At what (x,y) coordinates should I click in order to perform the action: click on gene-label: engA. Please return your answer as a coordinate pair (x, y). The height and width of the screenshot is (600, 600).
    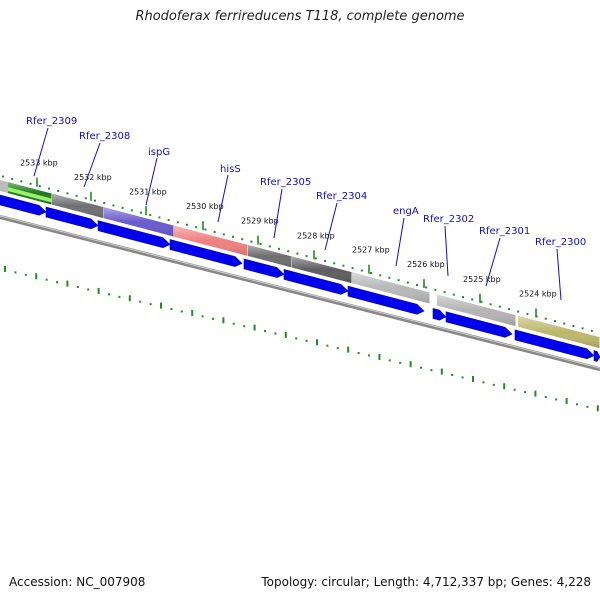
    Looking at the image, I should click on (406, 211).